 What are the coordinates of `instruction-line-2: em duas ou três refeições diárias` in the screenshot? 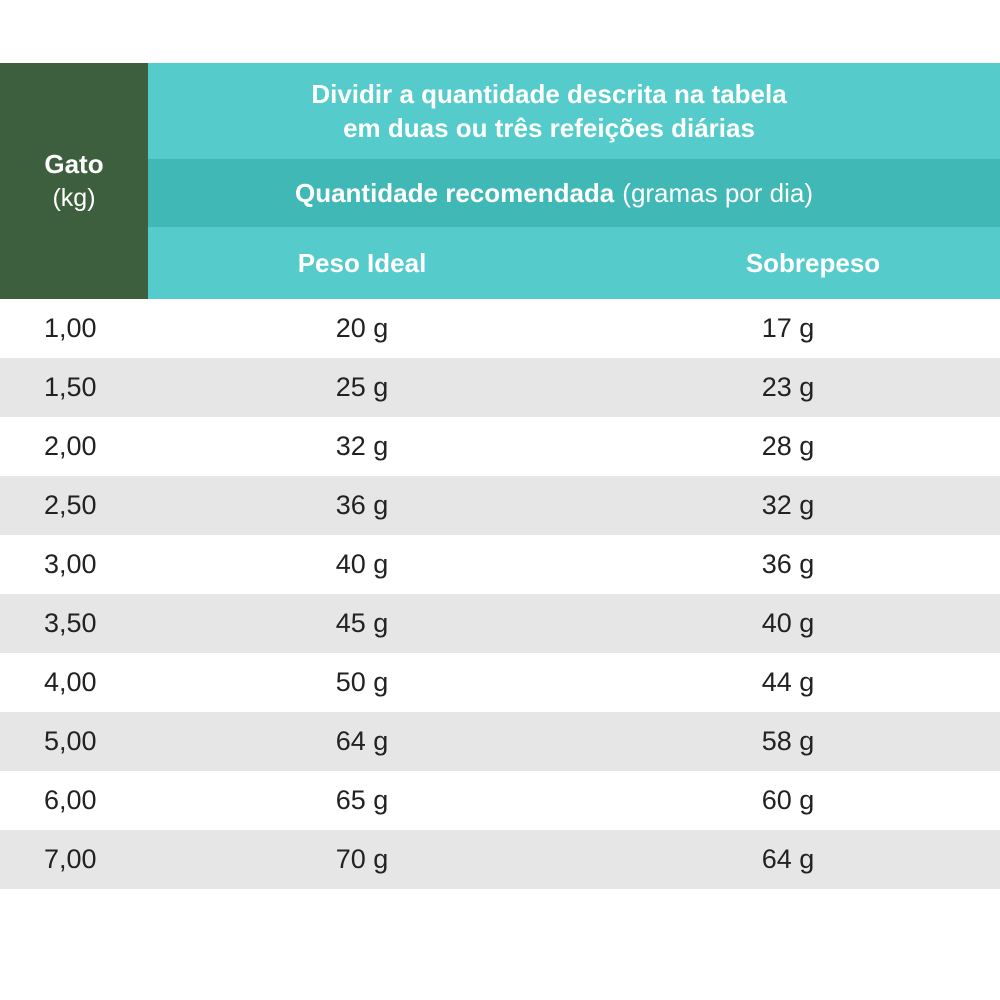 It's located at (549, 128).